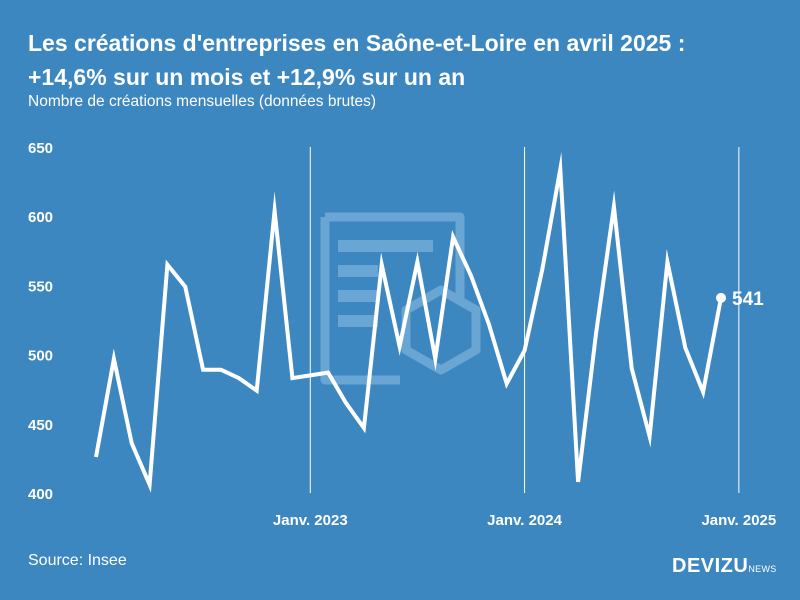 The width and height of the screenshot is (800, 600). I want to click on last-point-marker, so click(721, 297).